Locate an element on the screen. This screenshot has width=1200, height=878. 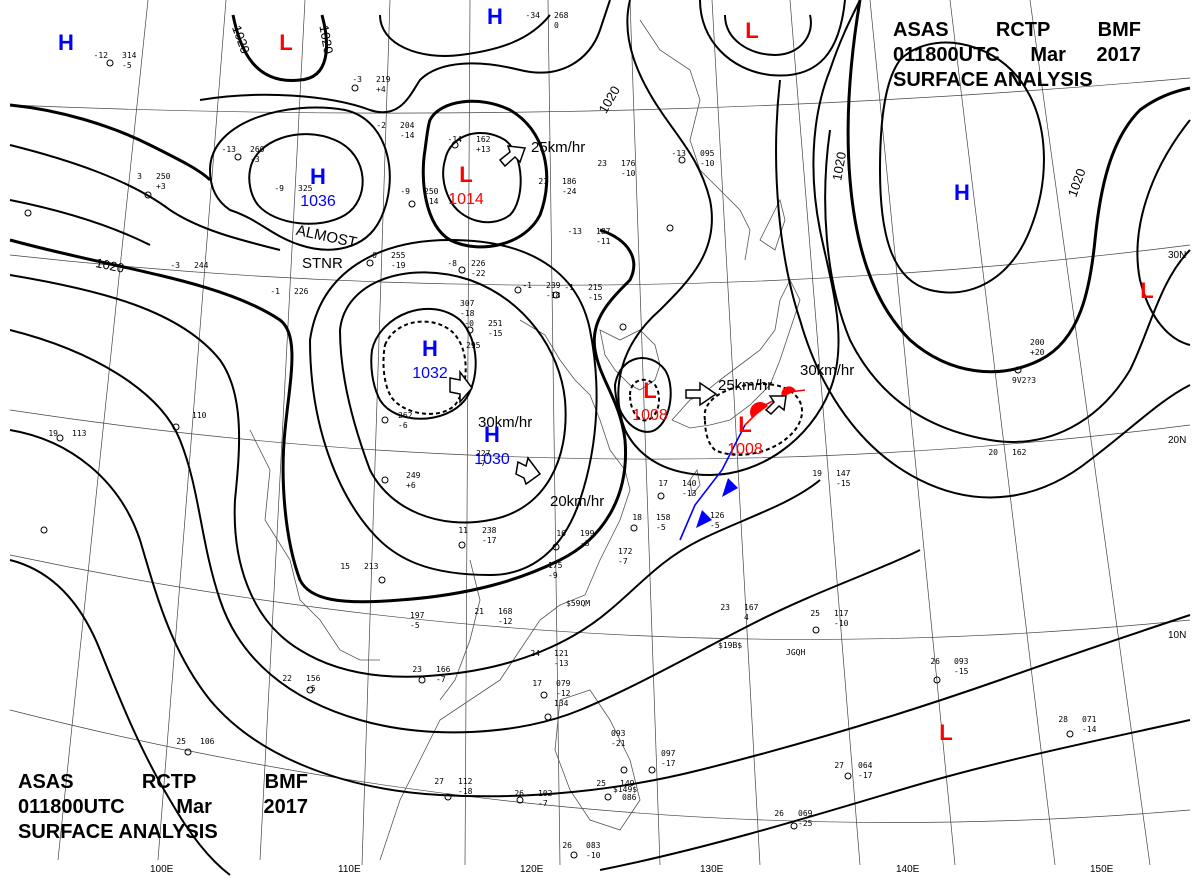
station-pressure: 215 is located at coordinates (595, 287).